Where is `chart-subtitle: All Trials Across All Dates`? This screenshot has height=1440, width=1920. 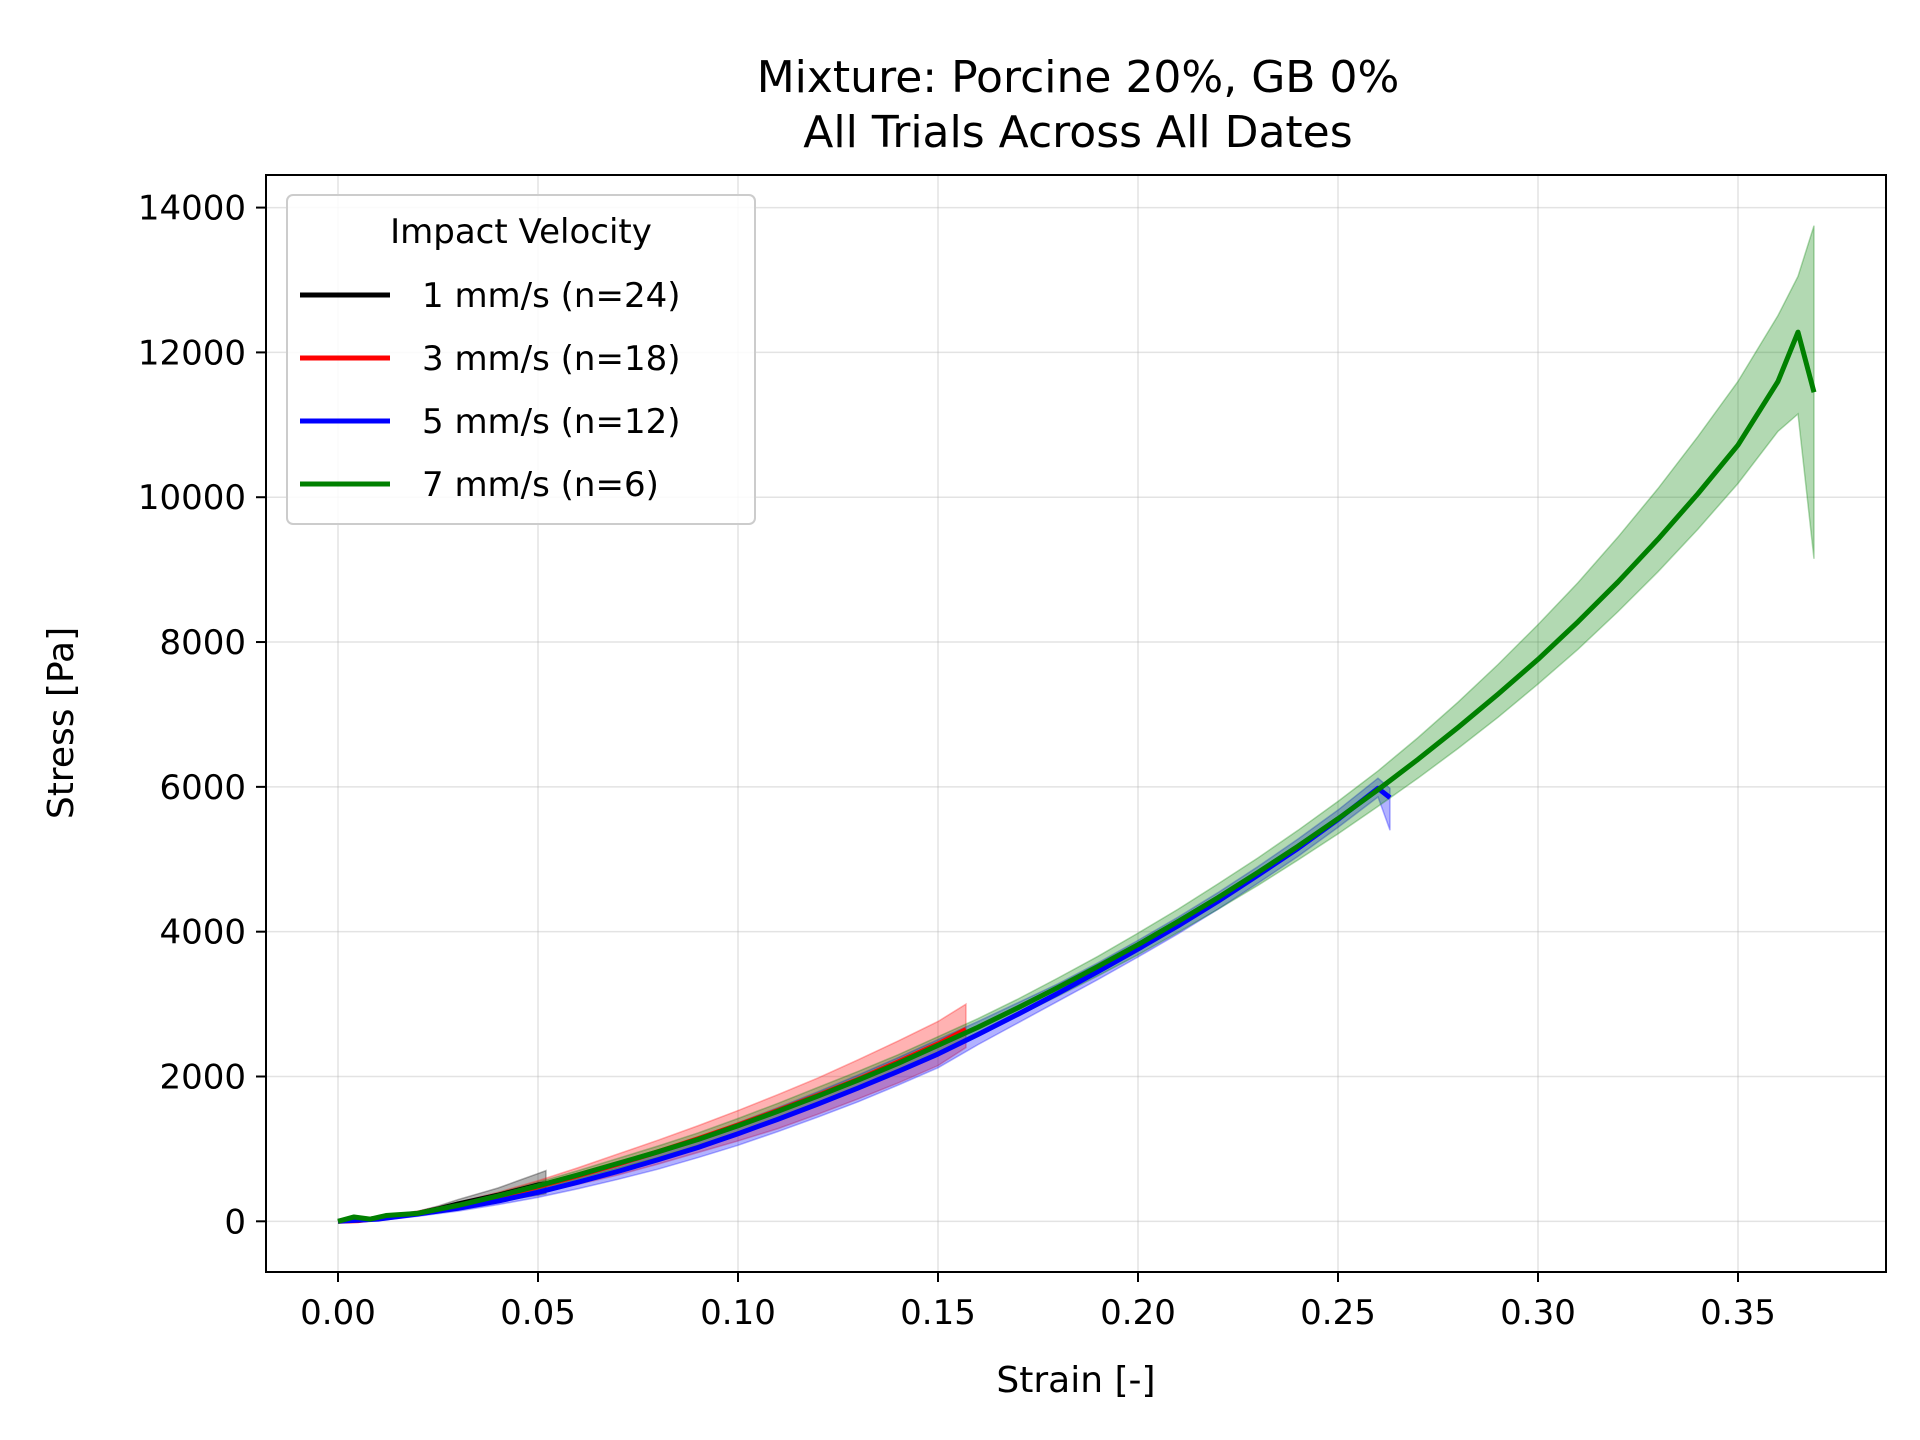
chart-subtitle: All Trials Across All Dates is located at coordinates (1077, 132).